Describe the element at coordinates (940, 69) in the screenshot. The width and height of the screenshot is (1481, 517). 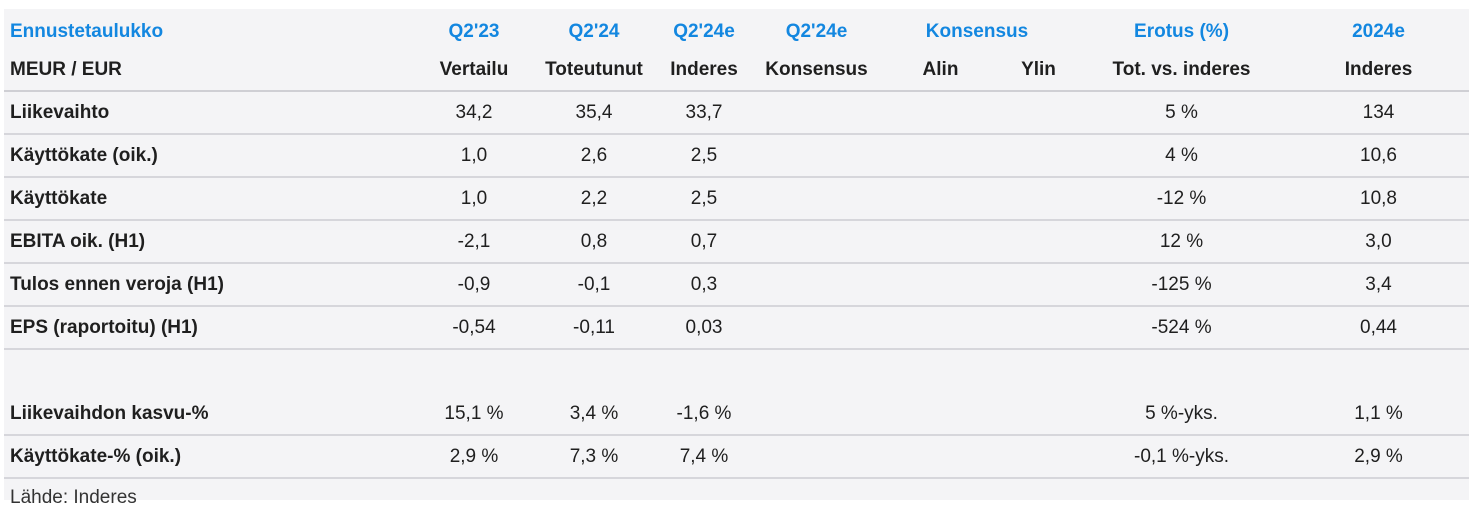
I see `sub-header-low: Alin` at that location.